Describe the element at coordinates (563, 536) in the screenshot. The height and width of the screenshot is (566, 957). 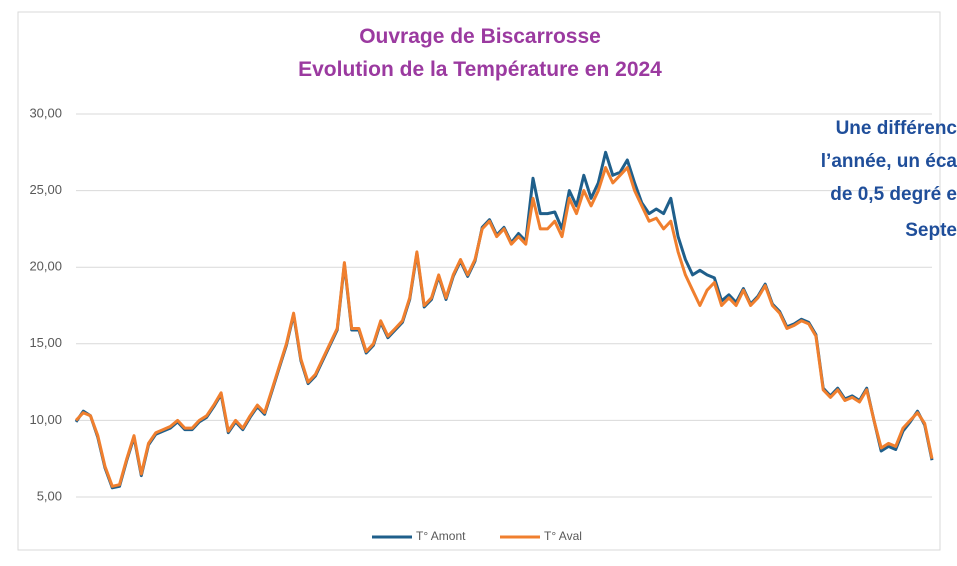
I see `legend-label: T° Aval` at that location.